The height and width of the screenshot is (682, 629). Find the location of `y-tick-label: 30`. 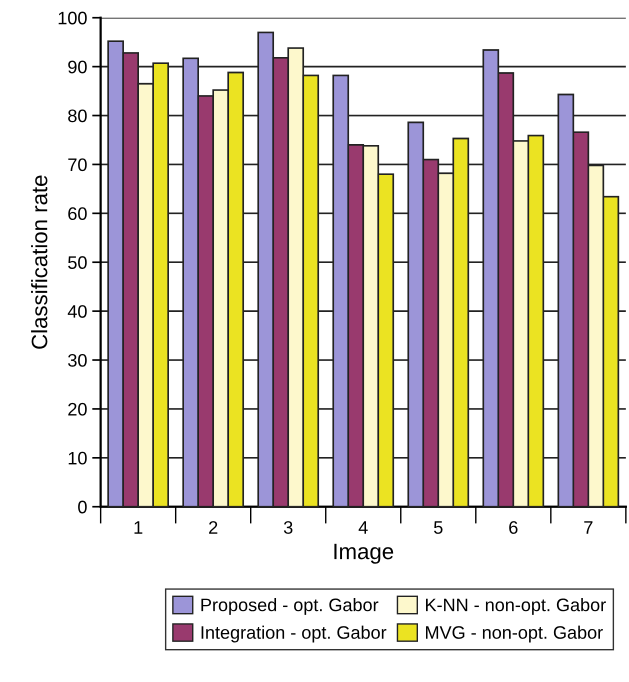

y-tick-label: 30 is located at coordinates (77, 360).